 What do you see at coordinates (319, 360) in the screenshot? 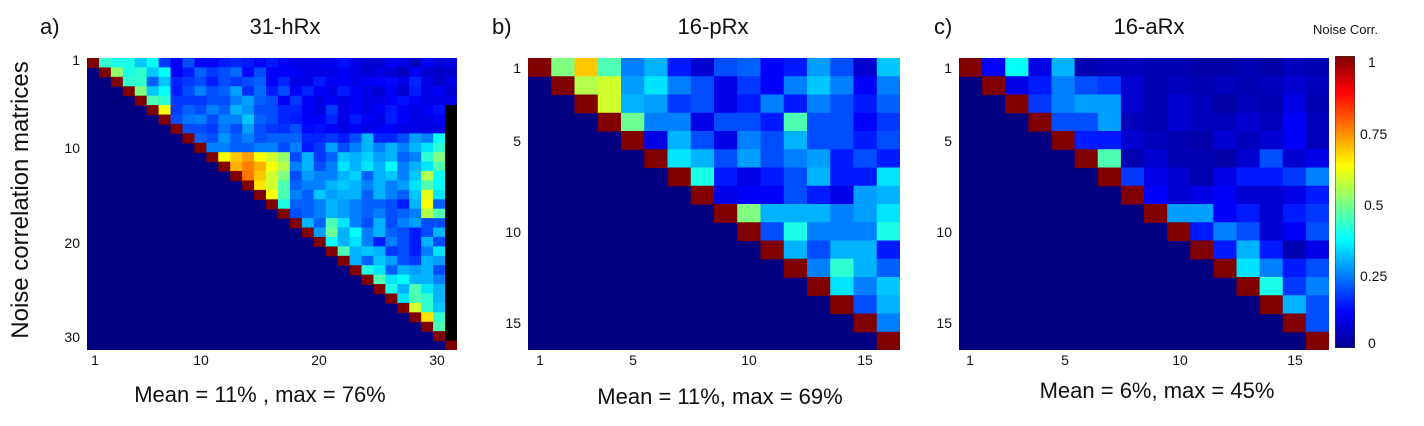
I see `x-tick: 20` at bounding box center [319, 360].